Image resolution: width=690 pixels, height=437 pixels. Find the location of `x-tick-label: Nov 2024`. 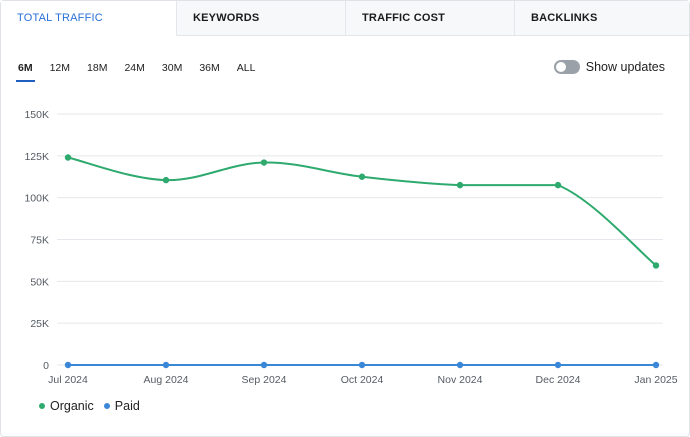

x-tick-label: Nov 2024 is located at coordinates (460, 380).